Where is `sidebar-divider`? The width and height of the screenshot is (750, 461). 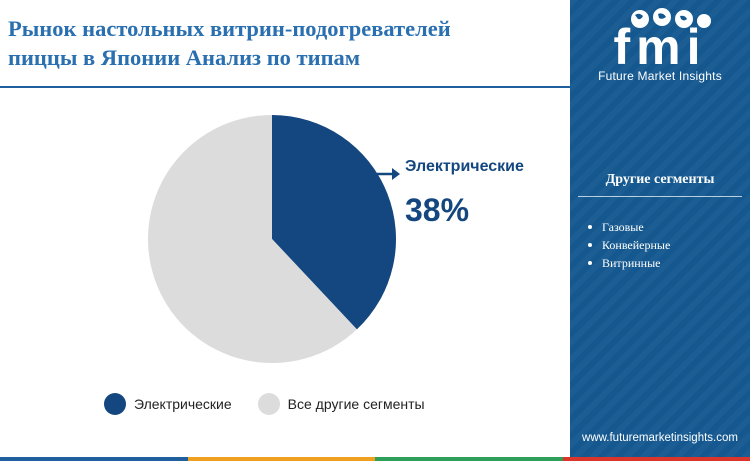
sidebar-divider is located at coordinates (660, 196).